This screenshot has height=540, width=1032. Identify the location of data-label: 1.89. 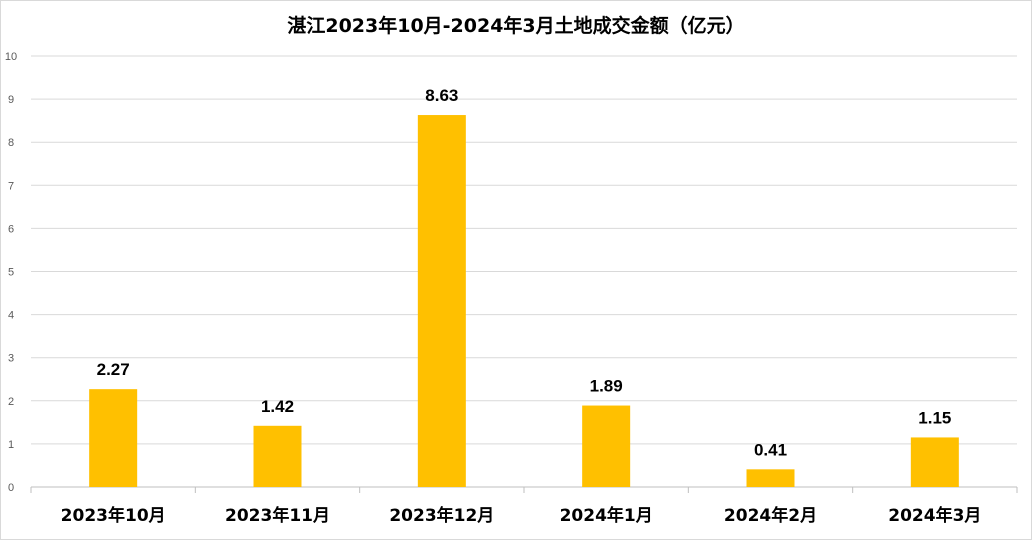
(606, 386).